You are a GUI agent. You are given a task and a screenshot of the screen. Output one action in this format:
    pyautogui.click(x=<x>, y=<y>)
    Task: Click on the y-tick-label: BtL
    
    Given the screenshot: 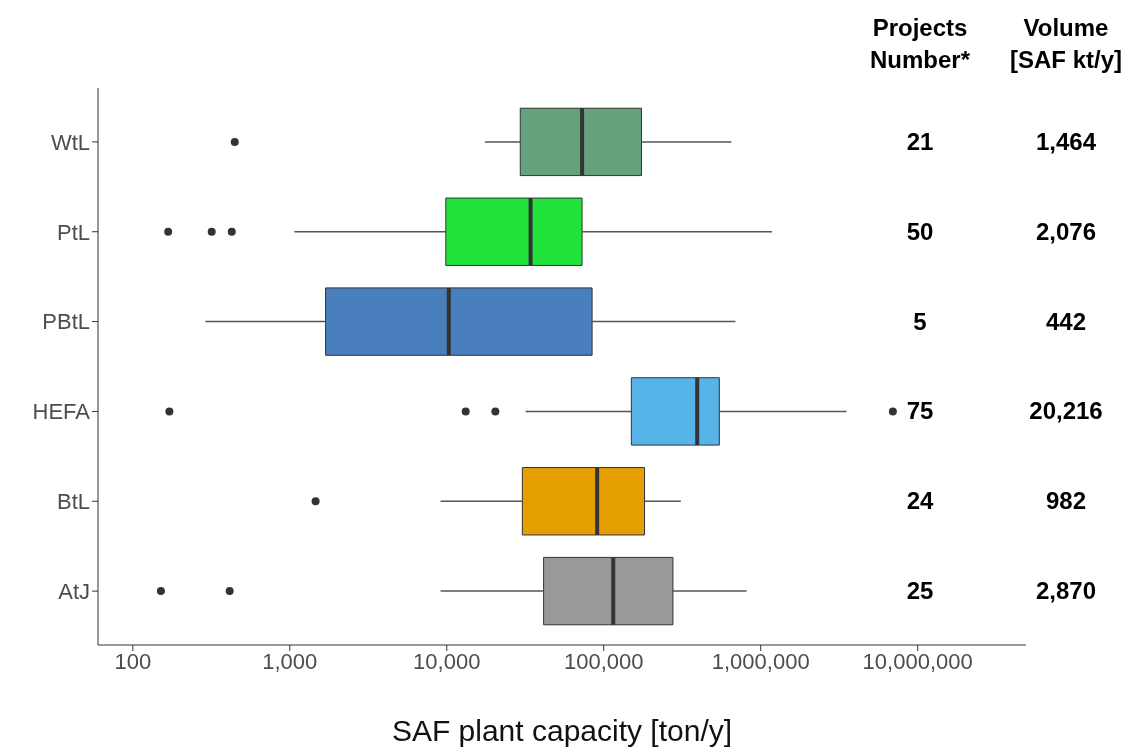 What is the action you would take?
    pyautogui.click(x=73, y=502)
    